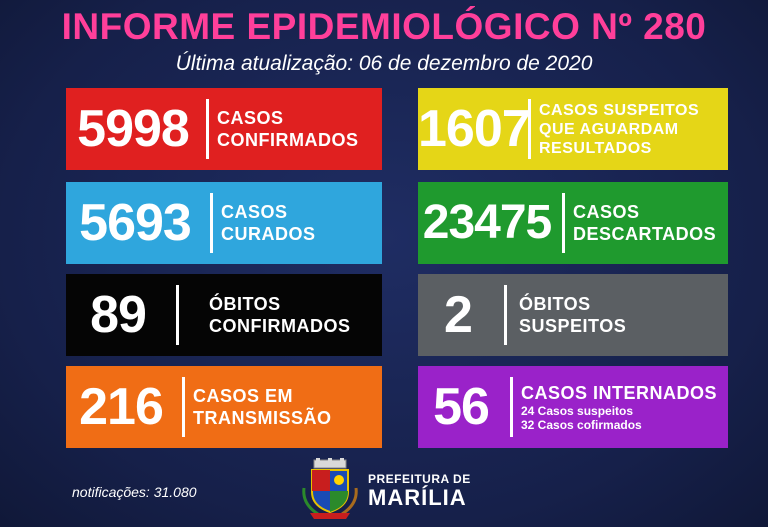 This screenshot has width=768, height=527. I want to click on obitos-suspeitos-label: ÓBITOS SUSPEITOS, so click(572, 315).